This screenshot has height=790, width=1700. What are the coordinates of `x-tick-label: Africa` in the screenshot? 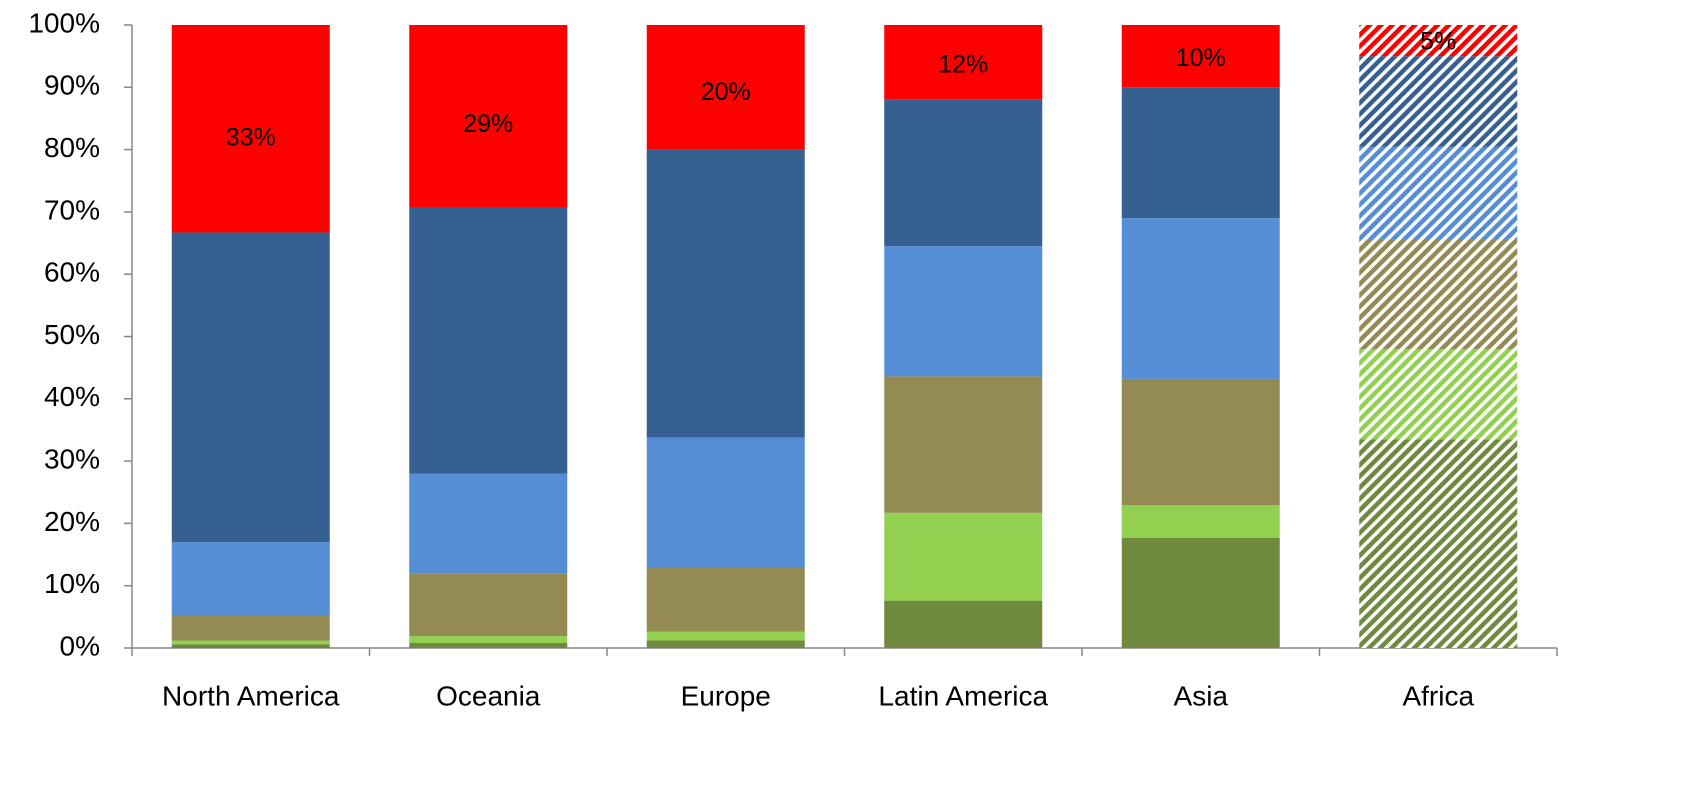 It's located at (1438, 695).